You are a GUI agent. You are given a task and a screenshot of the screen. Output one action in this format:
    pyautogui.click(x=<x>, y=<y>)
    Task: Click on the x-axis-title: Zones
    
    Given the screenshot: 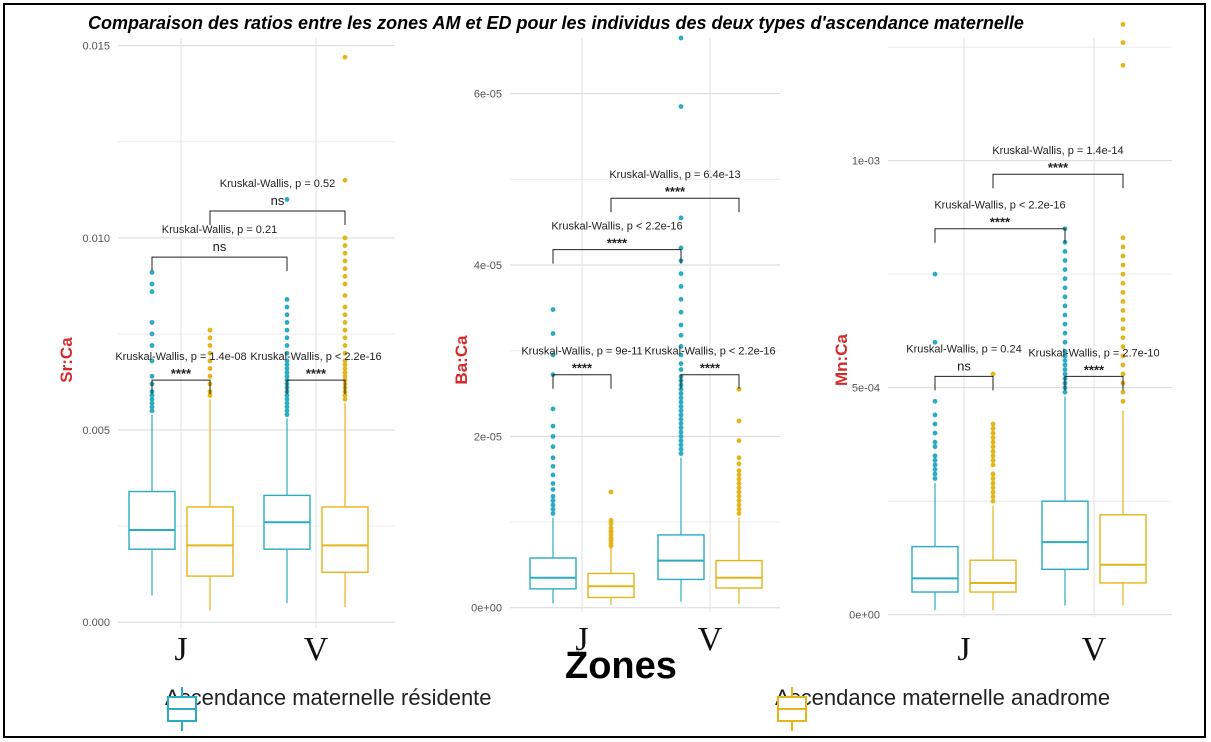 What is the action you would take?
    pyautogui.click(x=621, y=666)
    